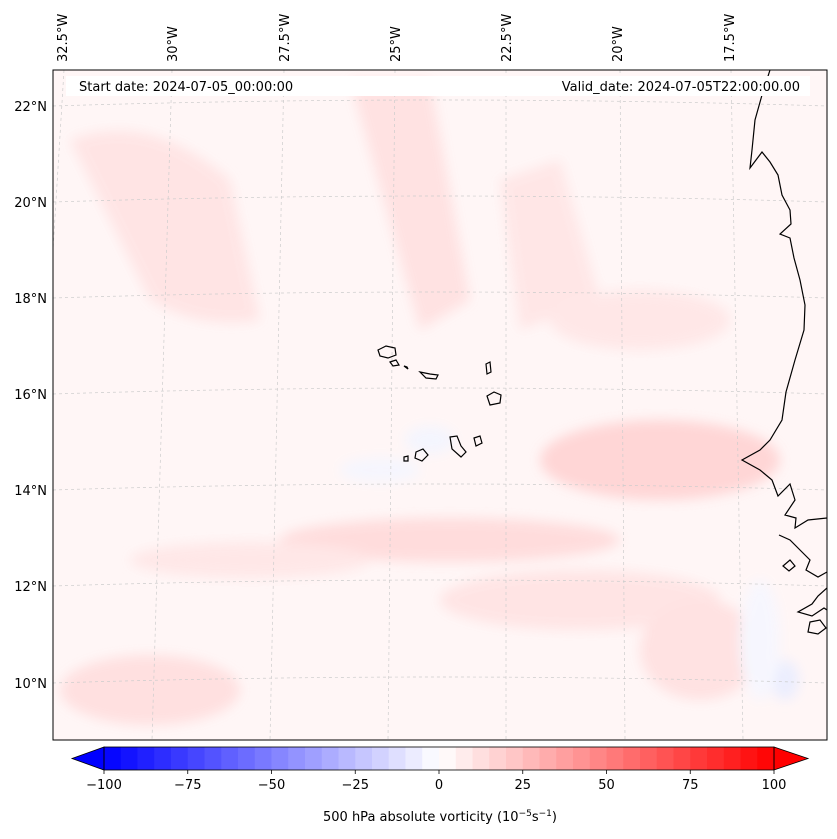  Describe the element at coordinates (789, 565) in the screenshot. I see `island-bijagos` at that location.